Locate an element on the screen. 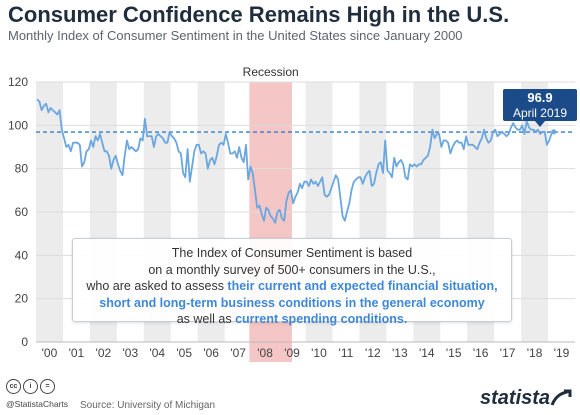 The width and height of the screenshot is (580, 415). latest-value-callout: 96.9 April 2019 is located at coordinates (540, 108).